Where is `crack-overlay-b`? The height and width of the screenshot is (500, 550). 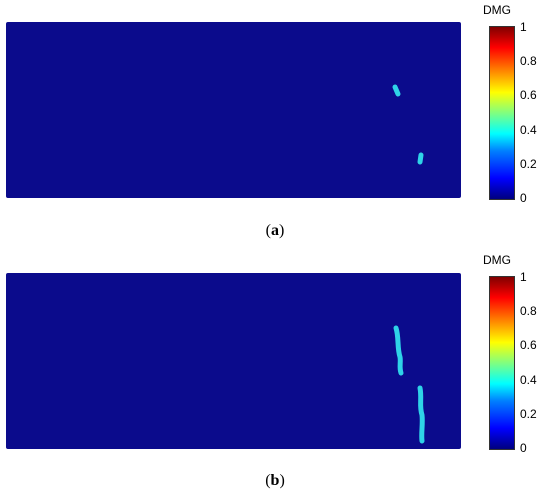
crack-overlay-b is located at coordinates (409, 384).